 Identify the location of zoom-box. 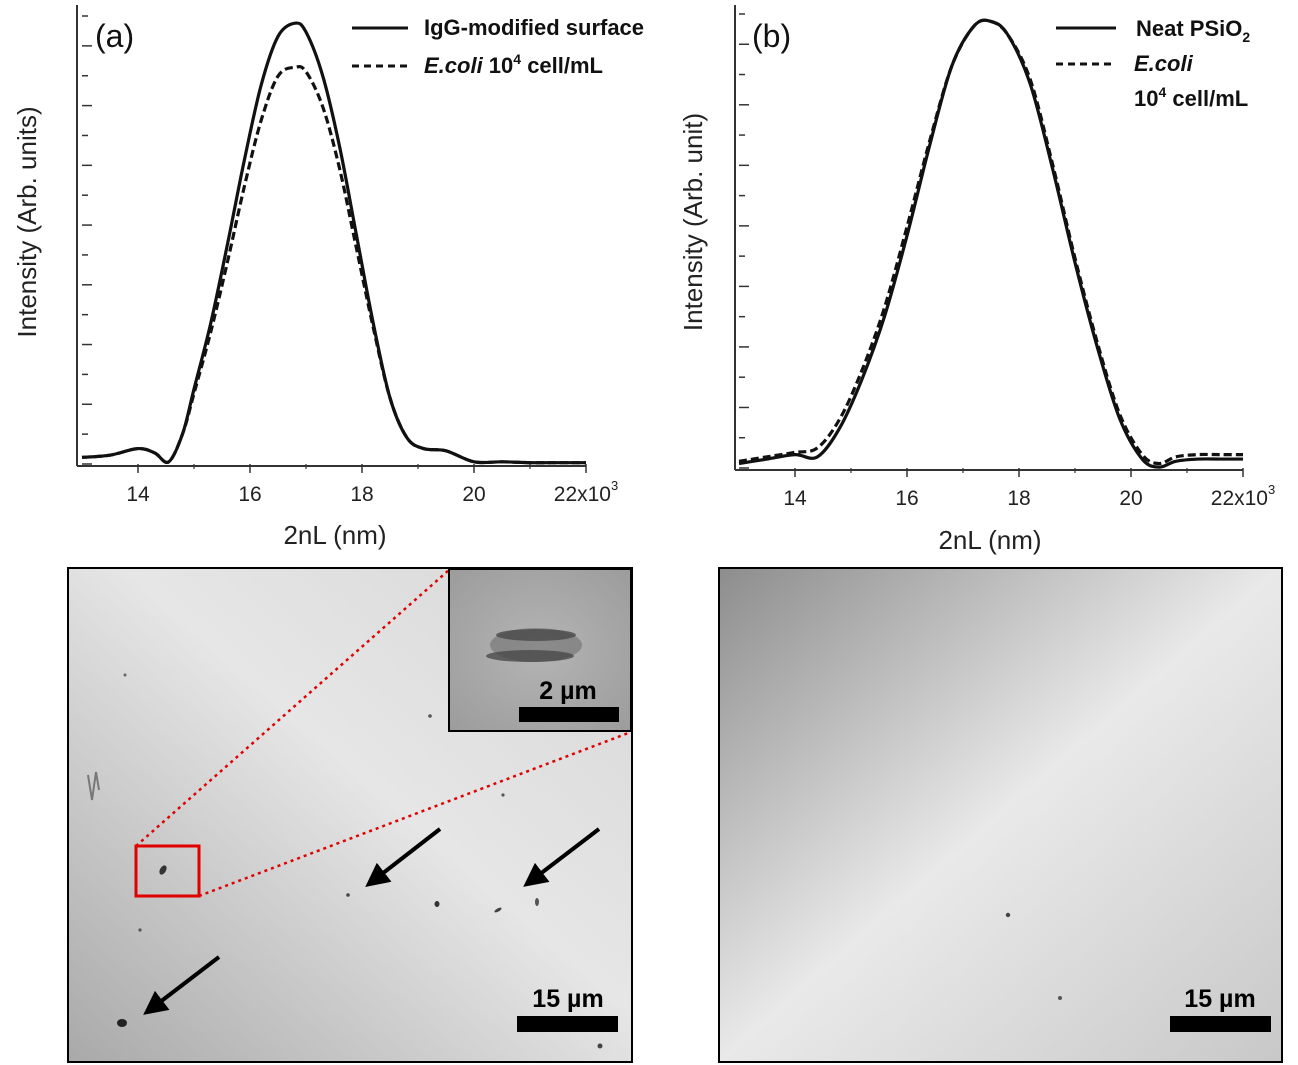
(167, 871).